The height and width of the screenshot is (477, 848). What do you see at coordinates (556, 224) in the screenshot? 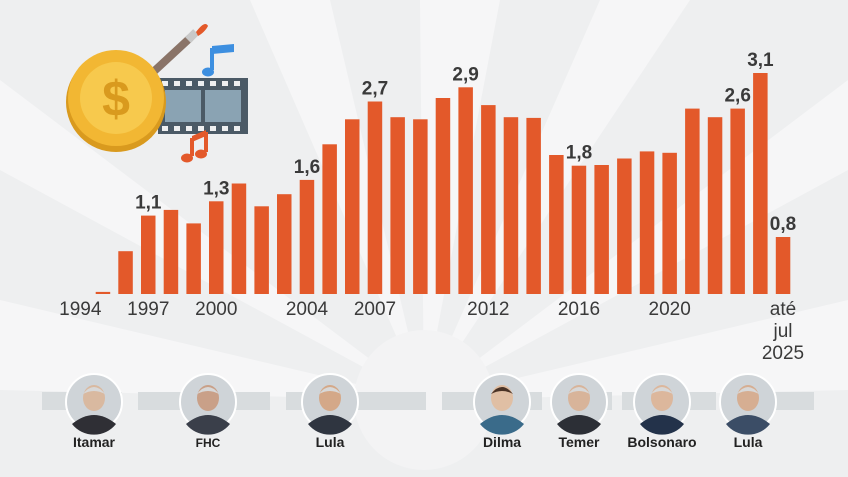
I see `bar-2015` at bounding box center [556, 224].